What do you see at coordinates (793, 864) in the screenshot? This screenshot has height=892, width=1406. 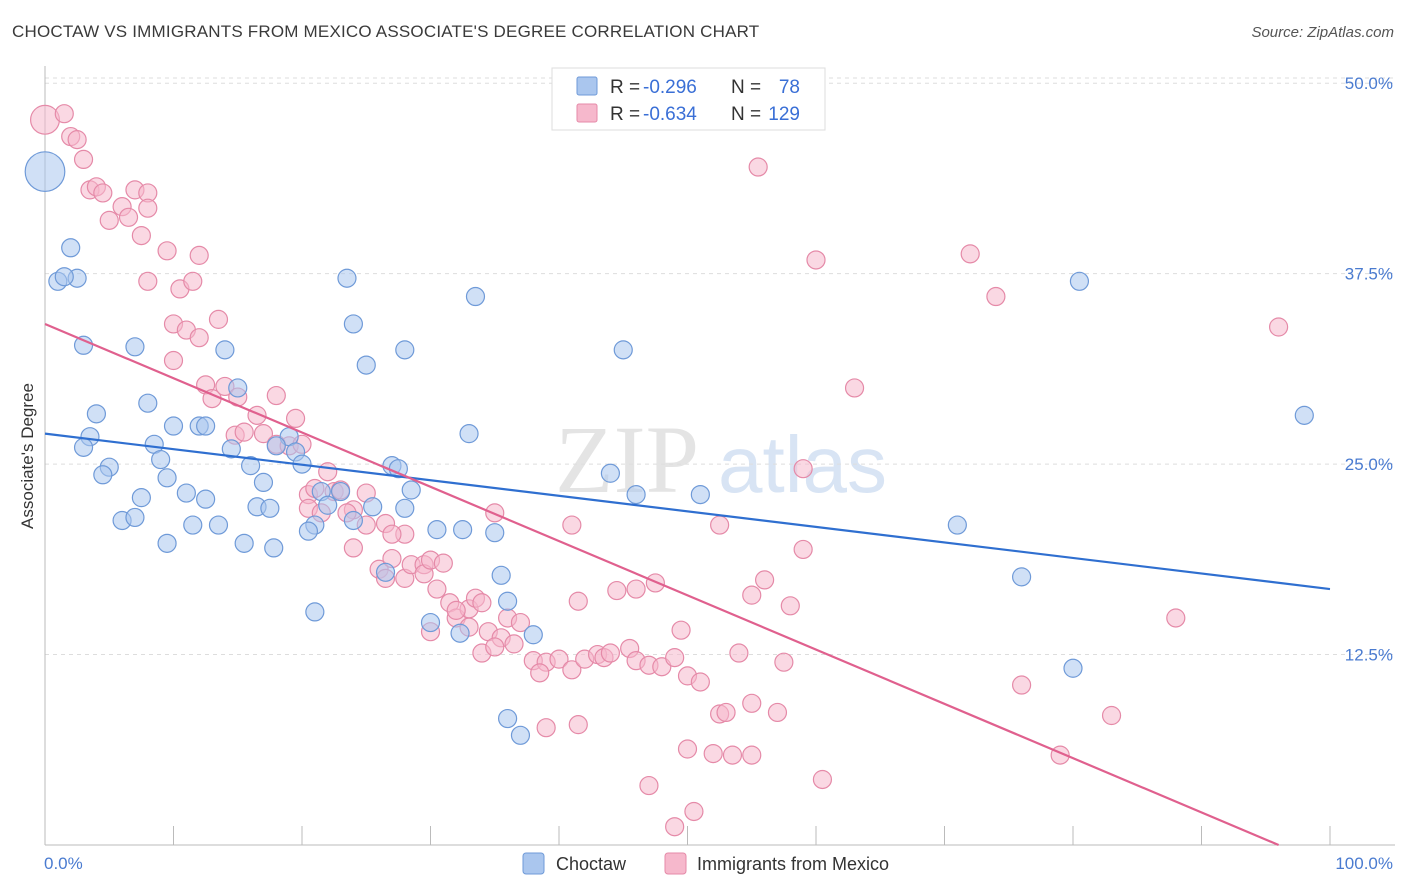 I see `legend-label-mexico: Immigrants from Mexico` at bounding box center [793, 864].